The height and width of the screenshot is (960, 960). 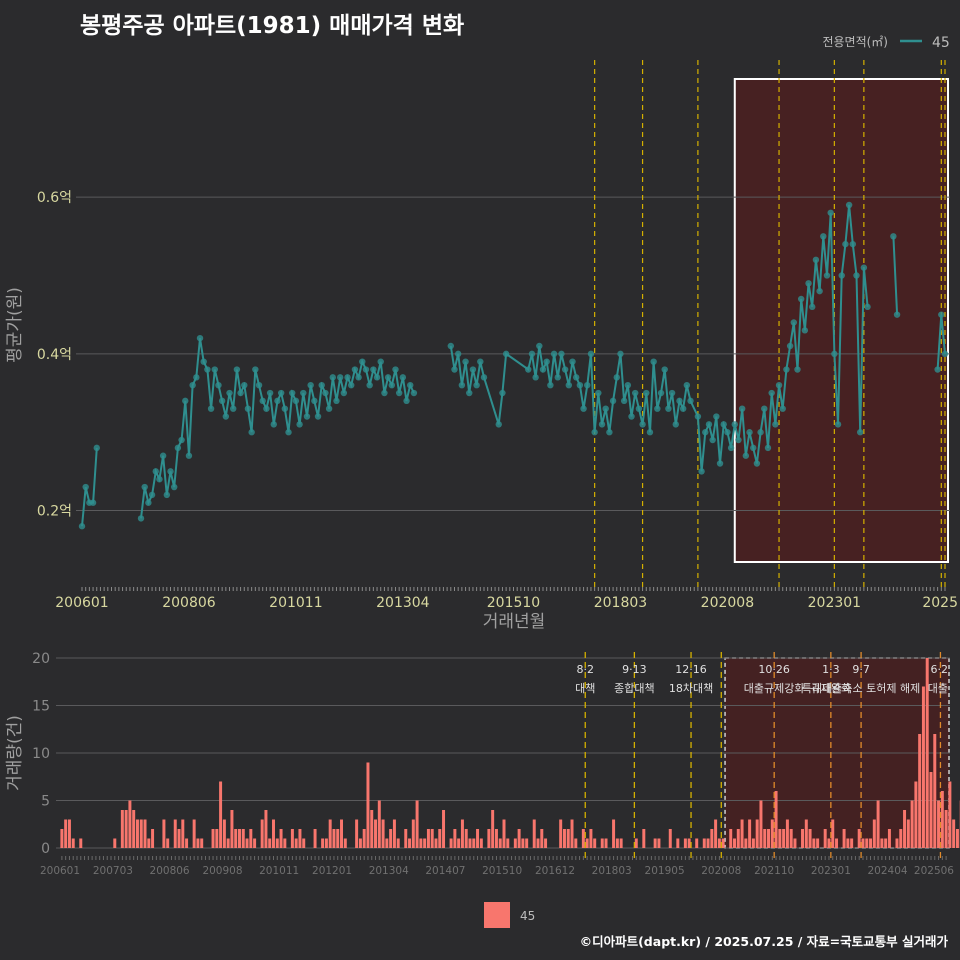 I want to click on annotation-label: 대출규제강화, so click(x=774, y=688).